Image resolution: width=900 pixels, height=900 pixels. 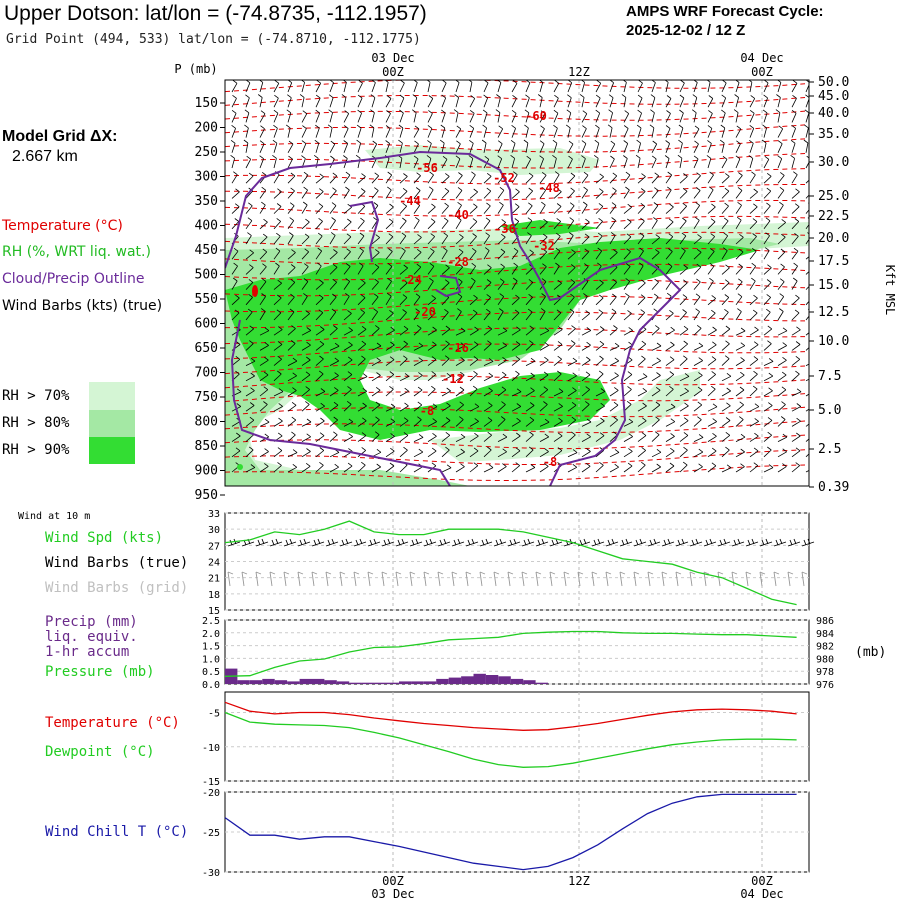 What do you see at coordinates (281, 682) in the screenshot?
I see `precip-bar` at bounding box center [281, 682].